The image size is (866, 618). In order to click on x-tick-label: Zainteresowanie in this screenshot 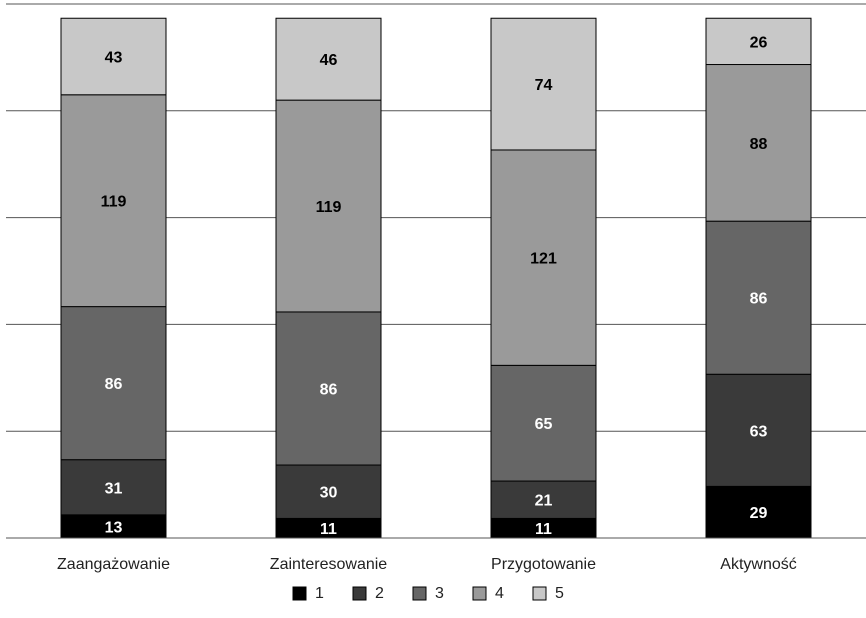, I will do `click(329, 564)`.